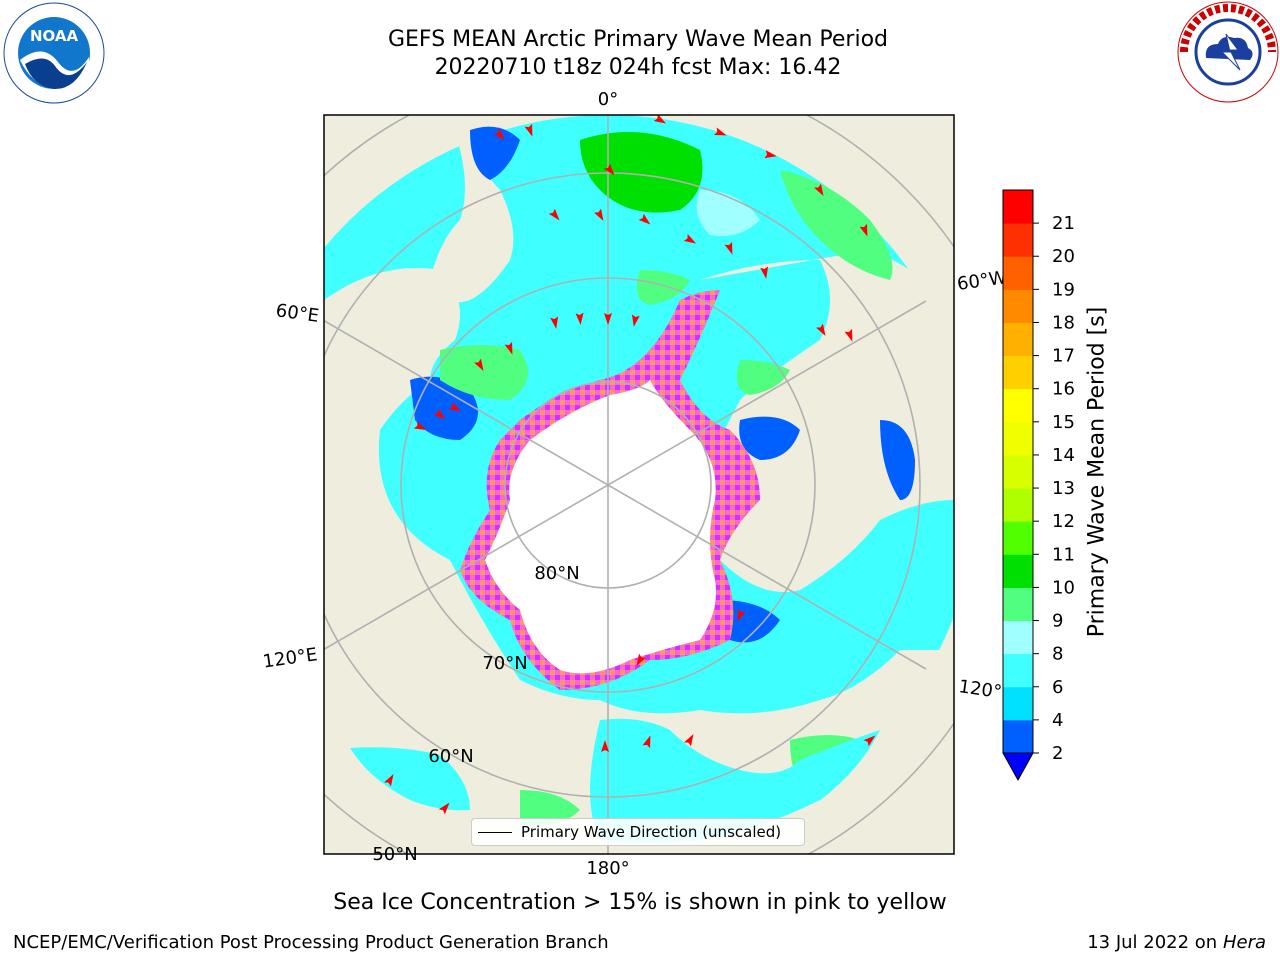  I want to click on colorbar-tick-label: 4, so click(1057, 720).